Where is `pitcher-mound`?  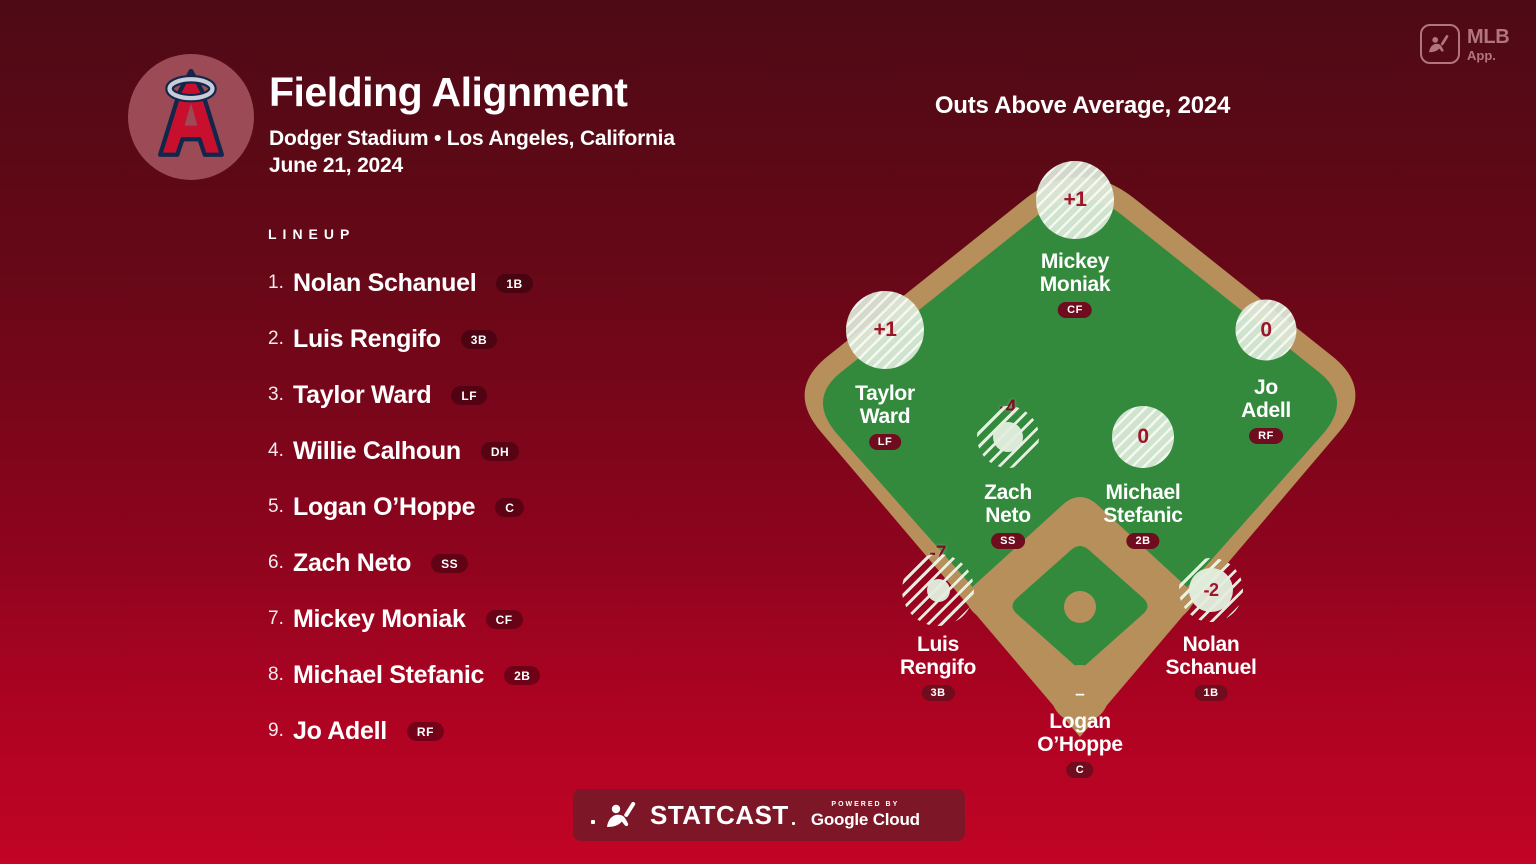
pitcher-mound is located at coordinates (1080, 607).